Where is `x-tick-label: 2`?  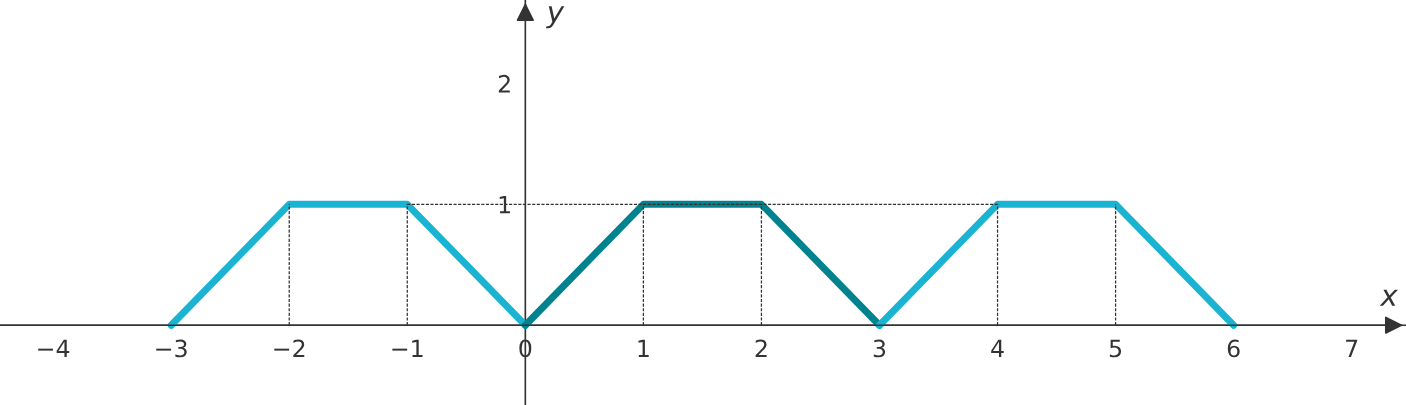 x-tick-label: 2 is located at coordinates (761, 348).